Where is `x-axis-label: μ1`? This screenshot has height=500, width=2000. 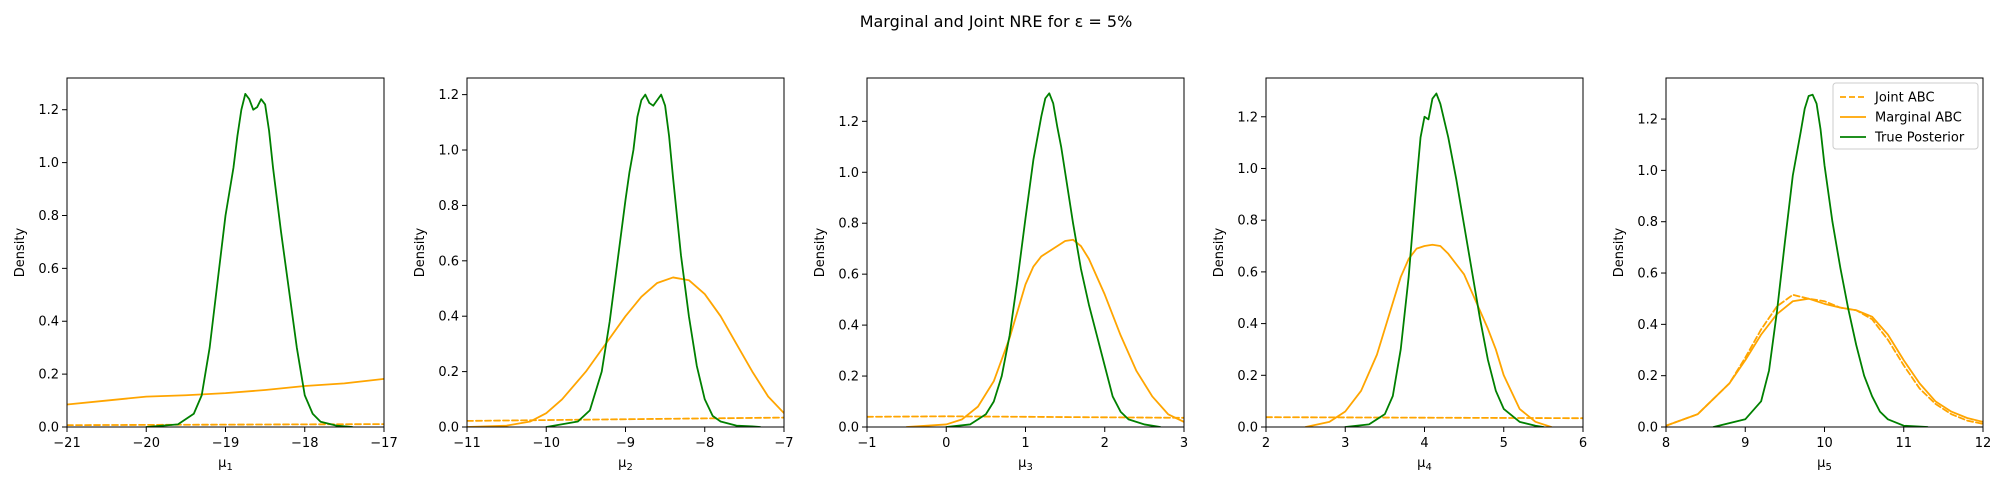 x-axis-label: μ1 is located at coordinates (225, 464).